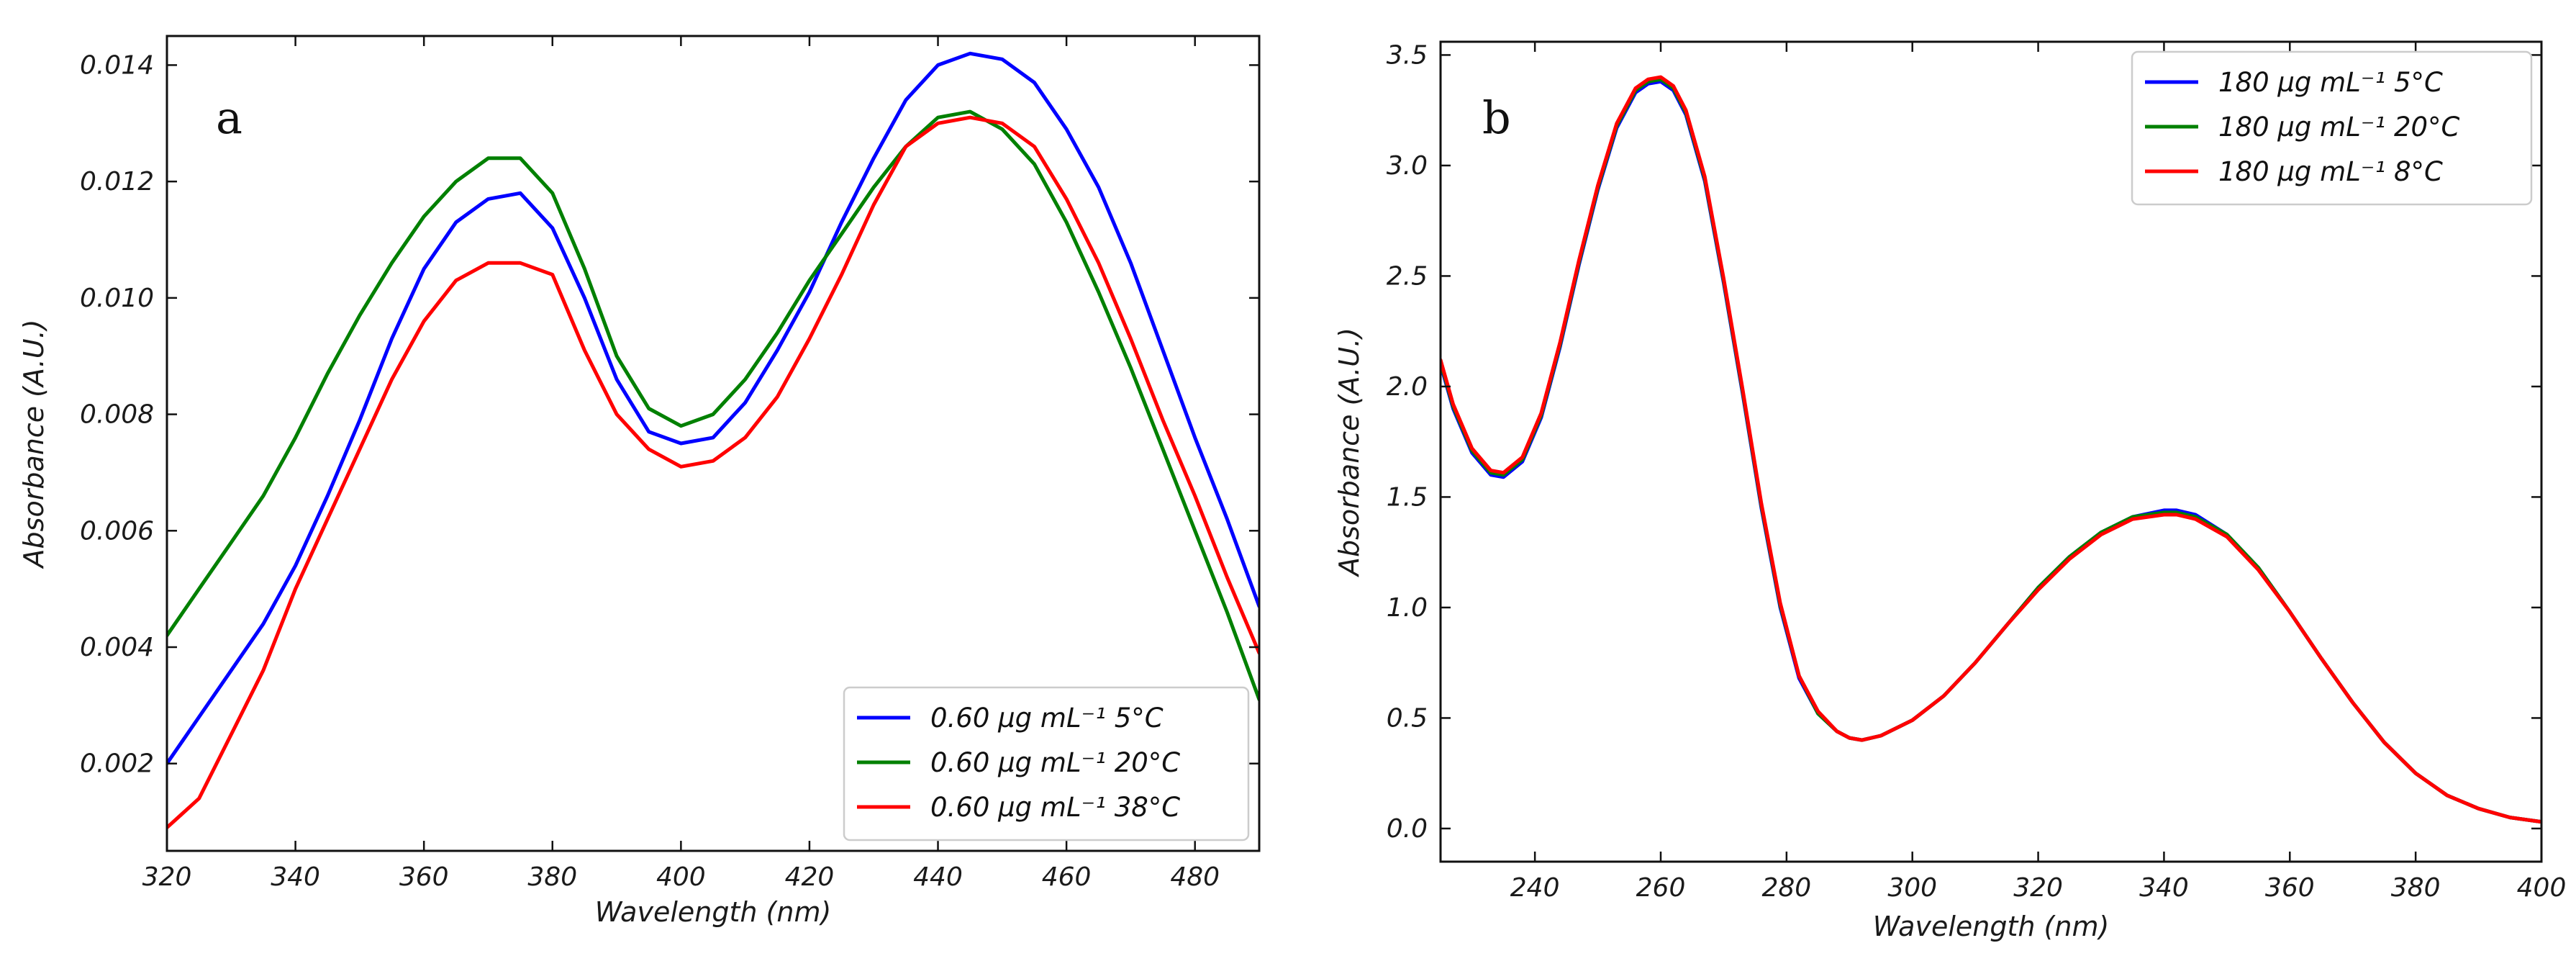 The image size is (2576, 961). Describe the element at coordinates (1535, 888) in the screenshot. I see `x-tick-label: 240` at that location.